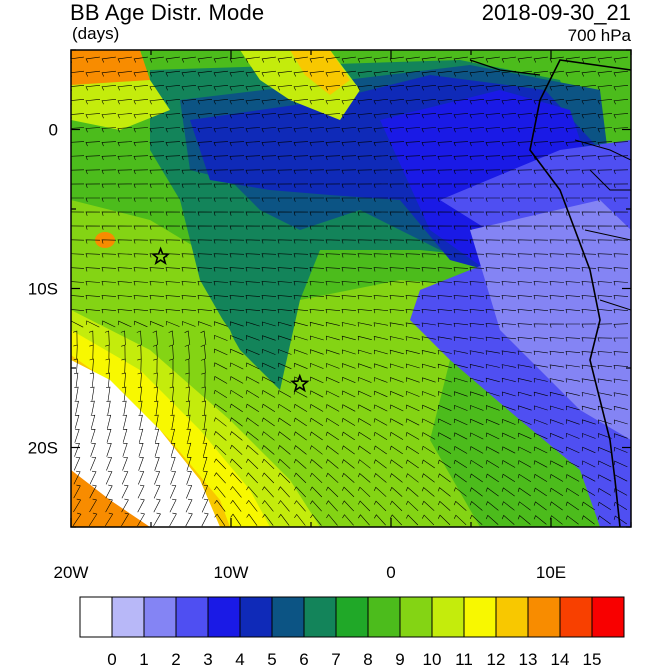 This screenshot has width=650, height=667. I want to click on pressure-level-label: 700 hPa, so click(599, 35).